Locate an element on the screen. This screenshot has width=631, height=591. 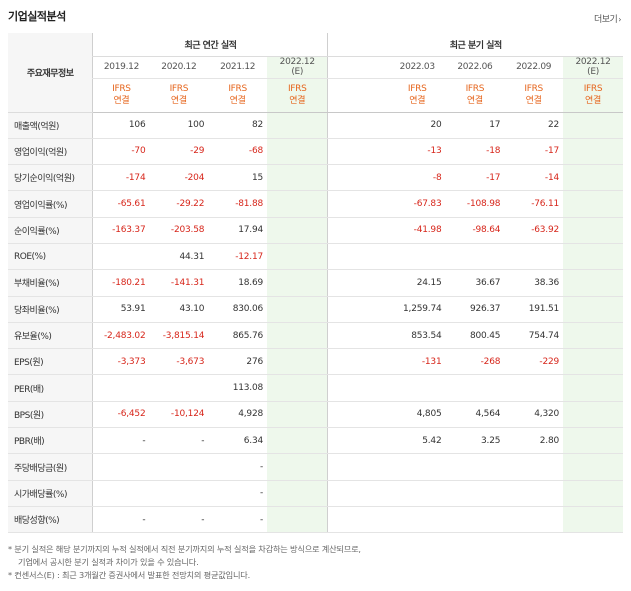
table-cell: -3,815.14 is located at coordinates (179, 336).